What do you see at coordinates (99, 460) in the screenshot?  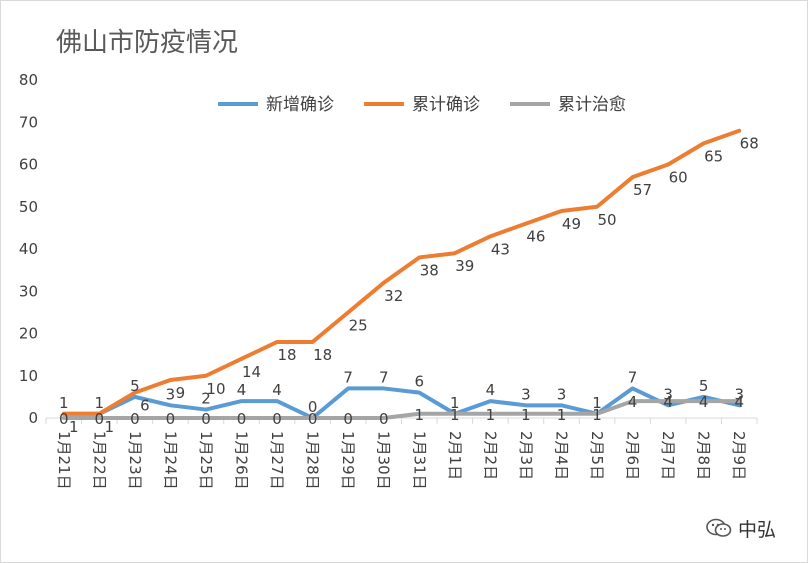 I see `x-tick-label: 1月22日` at bounding box center [99, 460].